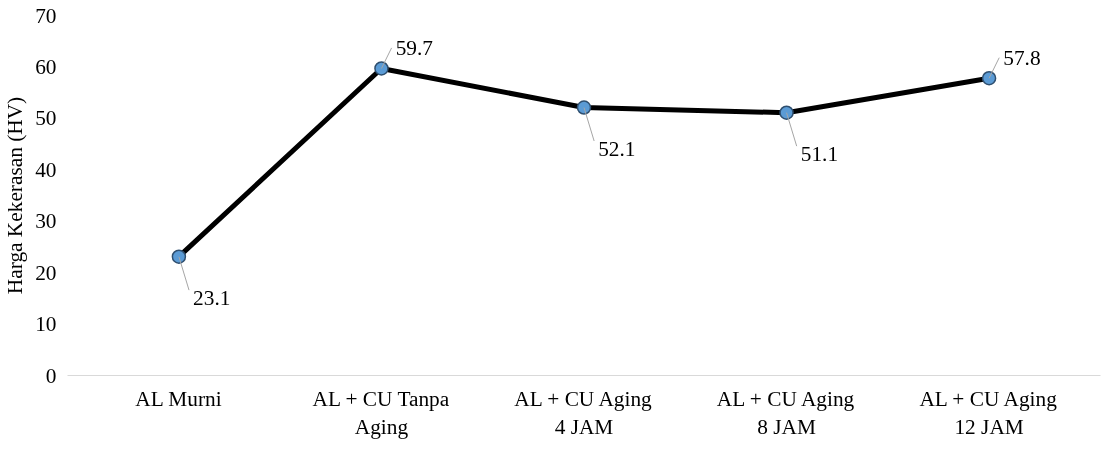 The width and height of the screenshot is (1119, 453). What do you see at coordinates (178, 398) in the screenshot?
I see `x-tick-label: AL Murni` at bounding box center [178, 398].